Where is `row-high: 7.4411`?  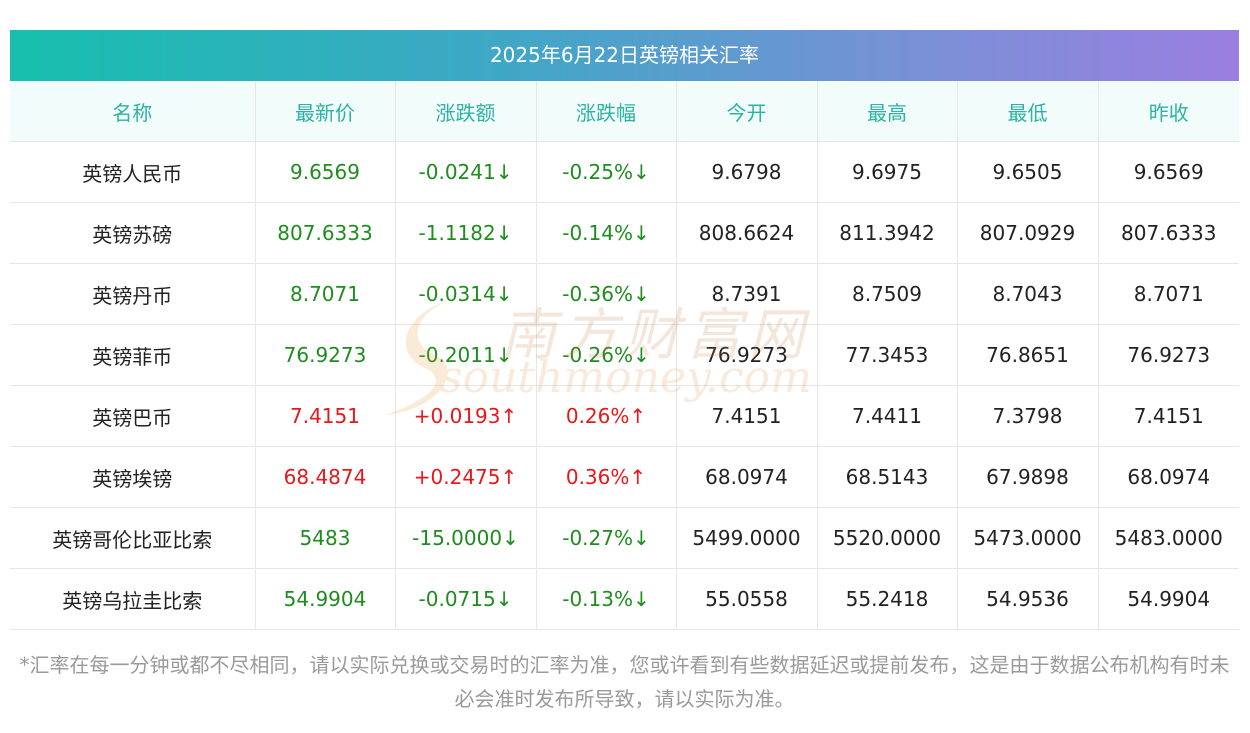
row-high: 7.4411 is located at coordinates (887, 416).